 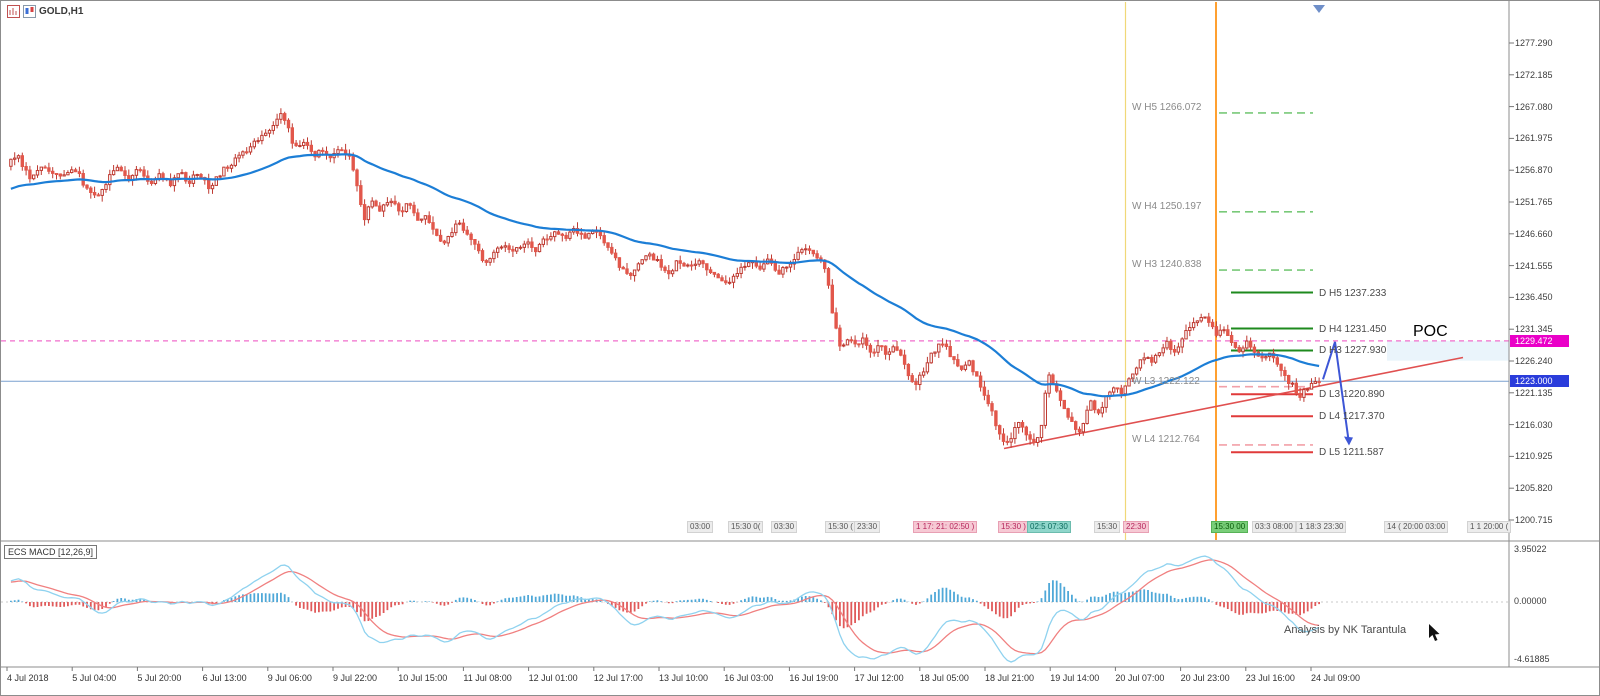 I want to click on macd-indicator-label: ECS MACD [12,26,9], so click(x=51, y=552).